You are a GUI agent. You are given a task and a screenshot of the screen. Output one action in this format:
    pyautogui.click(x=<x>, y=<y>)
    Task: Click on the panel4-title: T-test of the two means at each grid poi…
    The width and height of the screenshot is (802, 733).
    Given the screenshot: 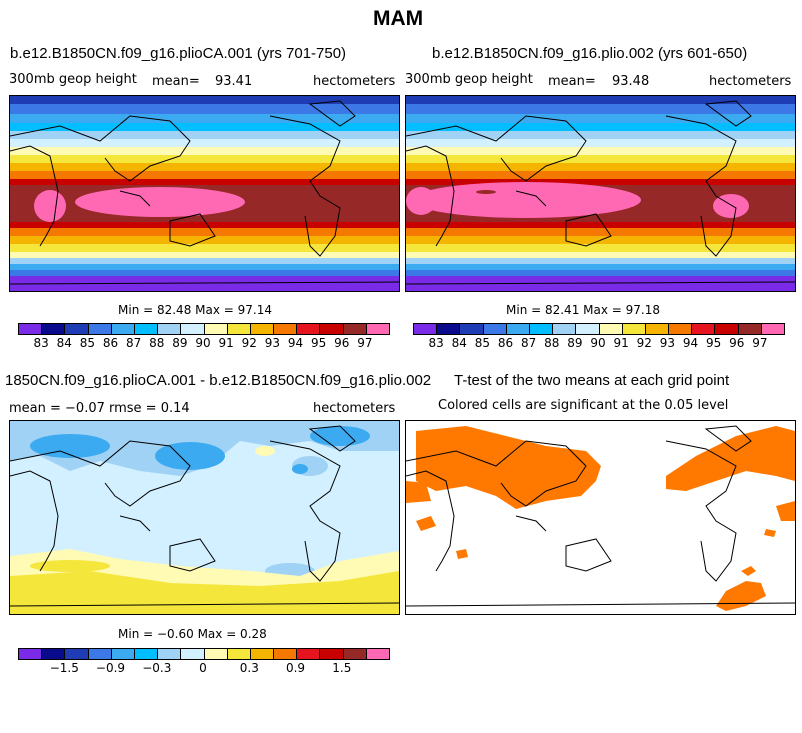 What is the action you would take?
    pyautogui.click(x=592, y=380)
    